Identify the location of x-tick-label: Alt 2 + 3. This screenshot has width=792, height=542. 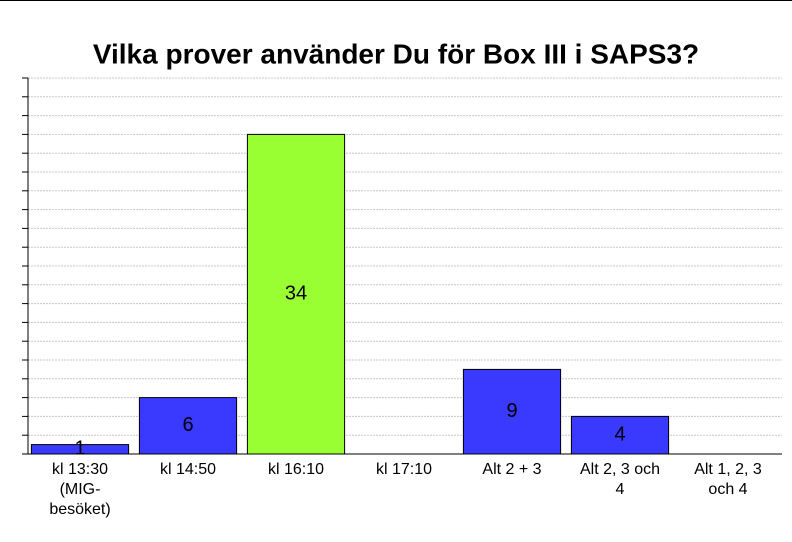
(512, 469).